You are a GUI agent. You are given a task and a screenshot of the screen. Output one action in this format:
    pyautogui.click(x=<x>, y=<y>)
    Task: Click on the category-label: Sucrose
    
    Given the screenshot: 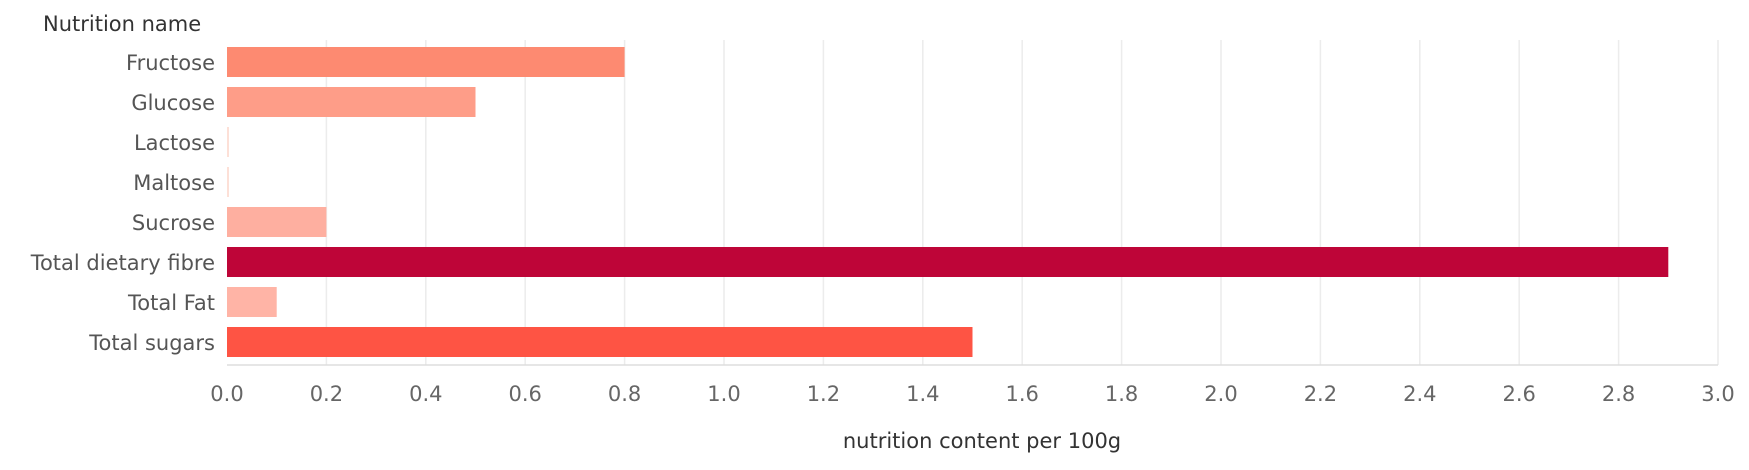 What is the action you would take?
    pyautogui.click(x=173, y=223)
    